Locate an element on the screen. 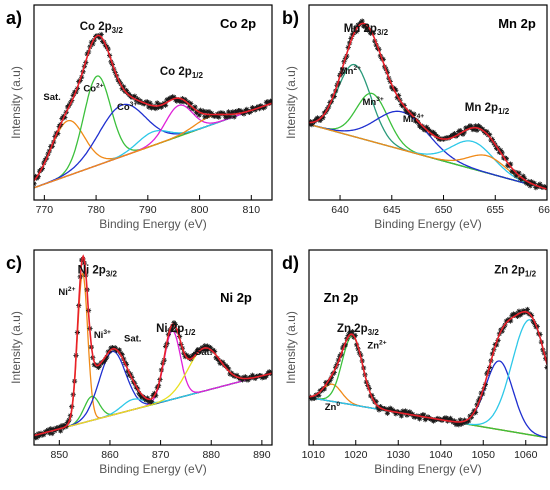  component-peak-blue is located at coordinates (428, 150).